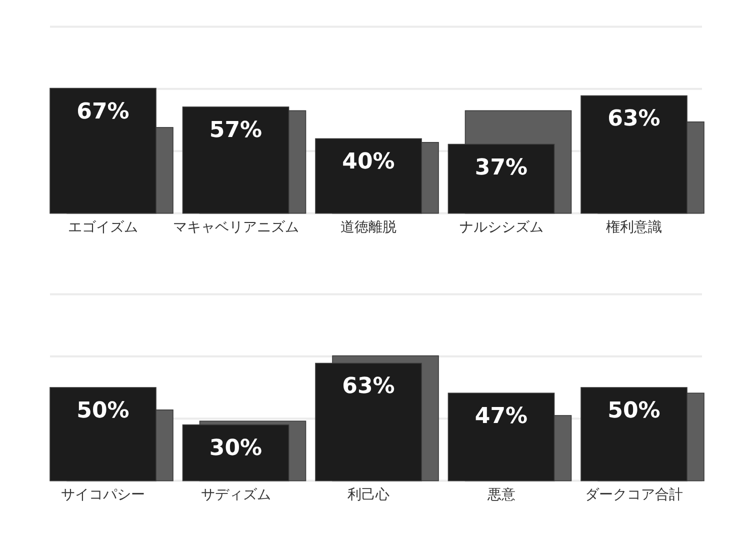 The height and width of the screenshot is (535, 750). What do you see at coordinates (235, 130) in the screenshot?
I see `data-label: 57%` at bounding box center [235, 130].